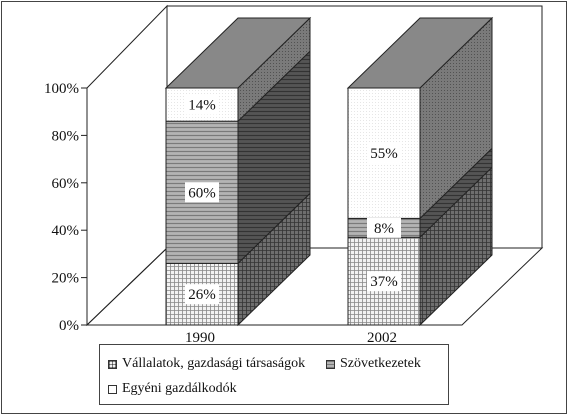 The width and height of the screenshot is (570, 417). What do you see at coordinates (214, 363) in the screenshot?
I see `legend-label-vallalatok: Vállalatok, gazdasági társaságok` at bounding box center [214, 363].